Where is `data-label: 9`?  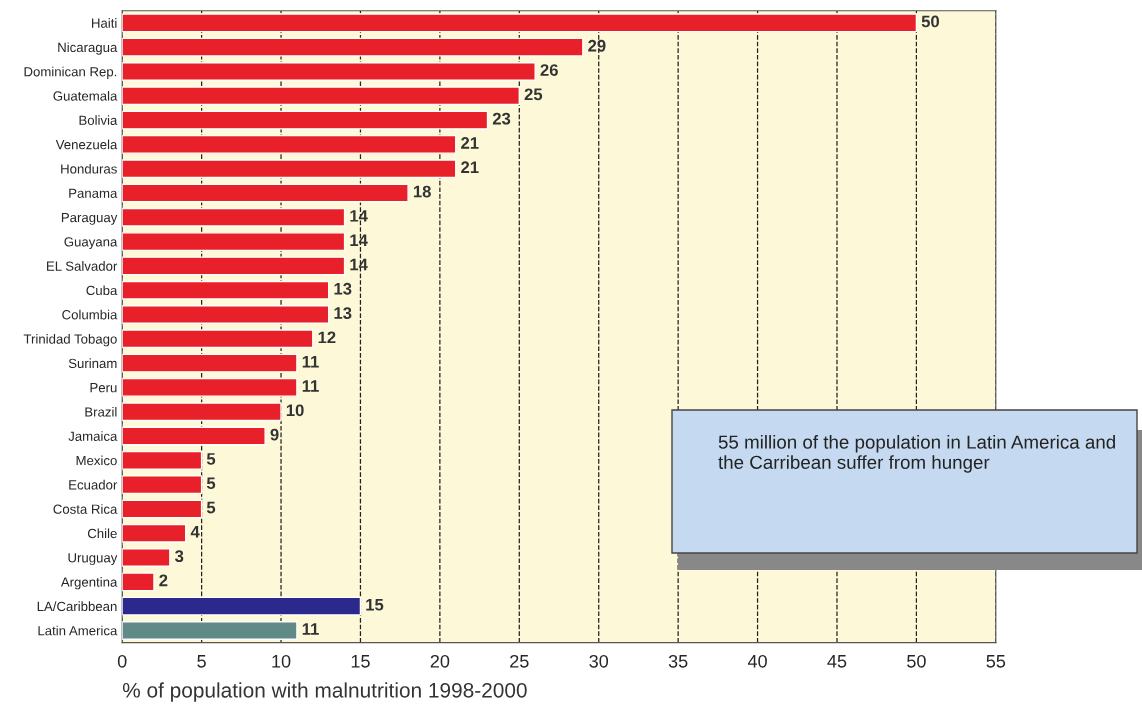 data-label: 9 is located at coordinates (274, 434).